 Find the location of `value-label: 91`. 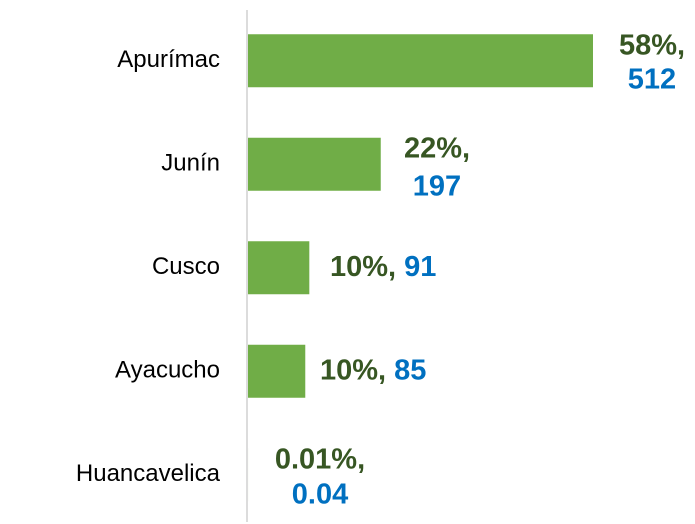

value-label: 91 is located at coordinates (420, 266).